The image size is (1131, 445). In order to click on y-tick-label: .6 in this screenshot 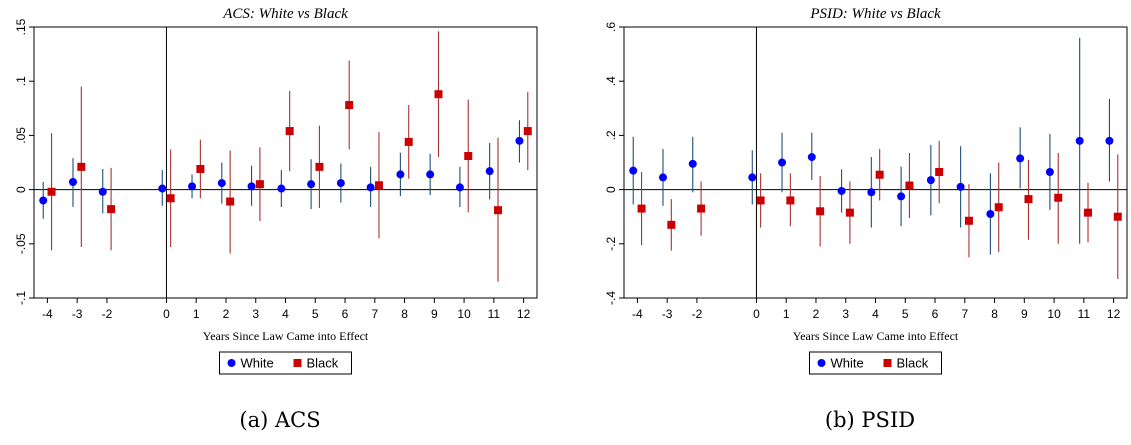, I will do `click(611, 27)`.